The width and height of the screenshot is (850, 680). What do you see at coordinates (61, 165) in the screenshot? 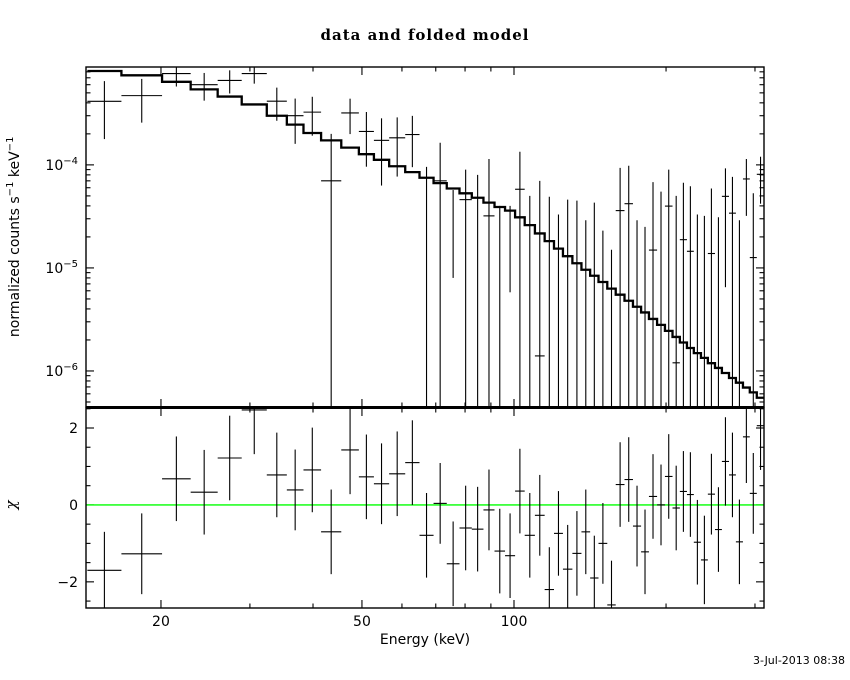
I see `y-tick-label: 10⁻⁴` at bounding box center [61, 165].